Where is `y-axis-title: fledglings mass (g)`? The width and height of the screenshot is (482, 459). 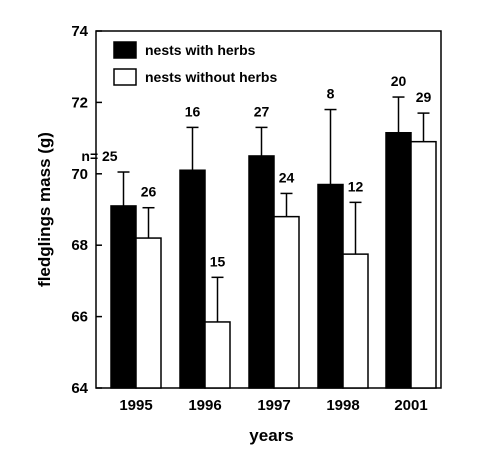 y-axis-title: fledglings mass (g) is located at coordinates (44, 209).